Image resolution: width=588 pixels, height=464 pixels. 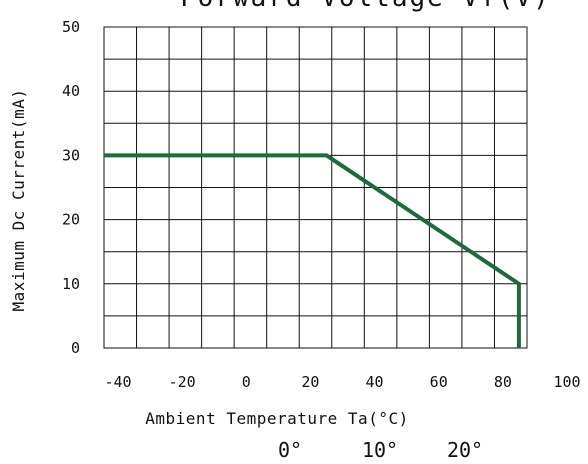 I want to click on chart-title-partial: Forward Voltage Vf(V), so click(x=365, y=6).